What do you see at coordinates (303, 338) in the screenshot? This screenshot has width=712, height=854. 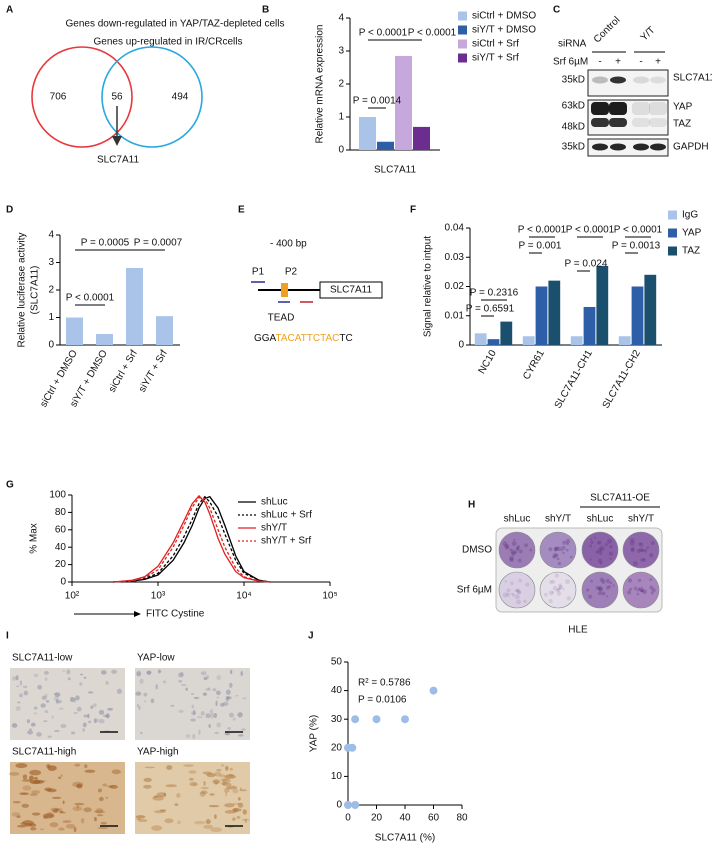 I see `sequence: GGATACATTCTACTC` at bounding box center [303, 338].